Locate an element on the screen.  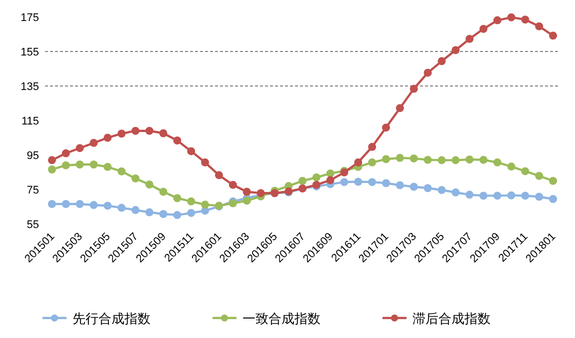
y-tick-label: 175 is located at coordinates (29, 18).